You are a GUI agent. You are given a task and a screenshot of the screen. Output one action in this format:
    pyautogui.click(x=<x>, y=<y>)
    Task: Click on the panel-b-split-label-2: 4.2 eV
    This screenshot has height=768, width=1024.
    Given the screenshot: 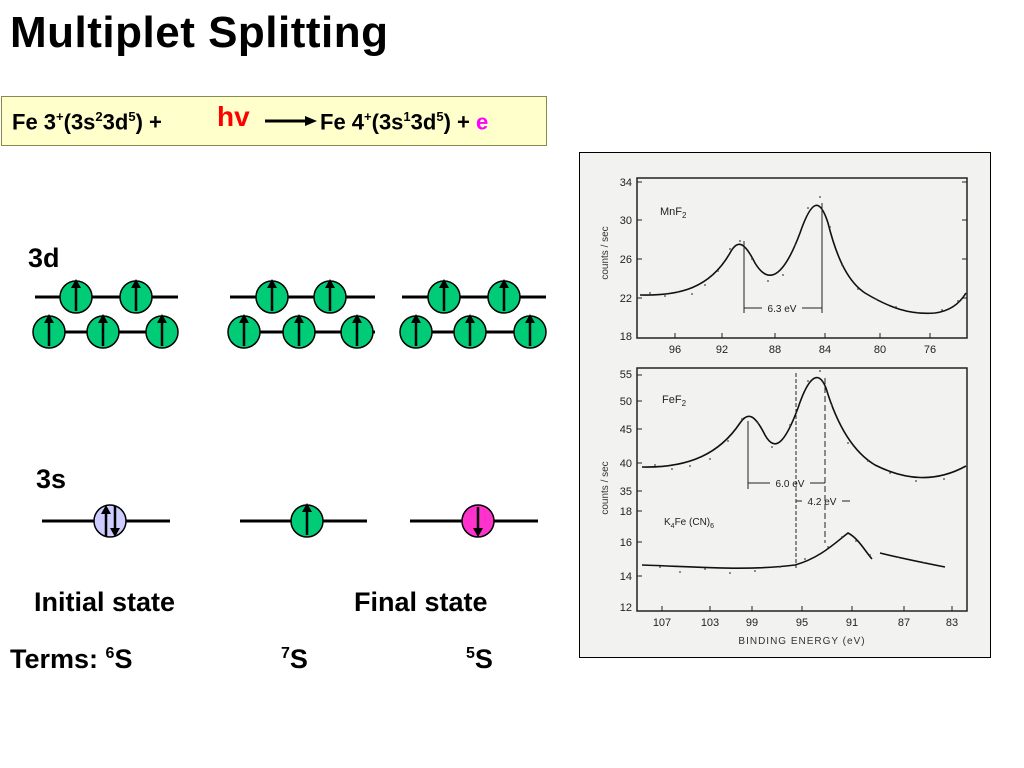 What is the action you would take?
    pyautogui.click(x=822, y=502)
    